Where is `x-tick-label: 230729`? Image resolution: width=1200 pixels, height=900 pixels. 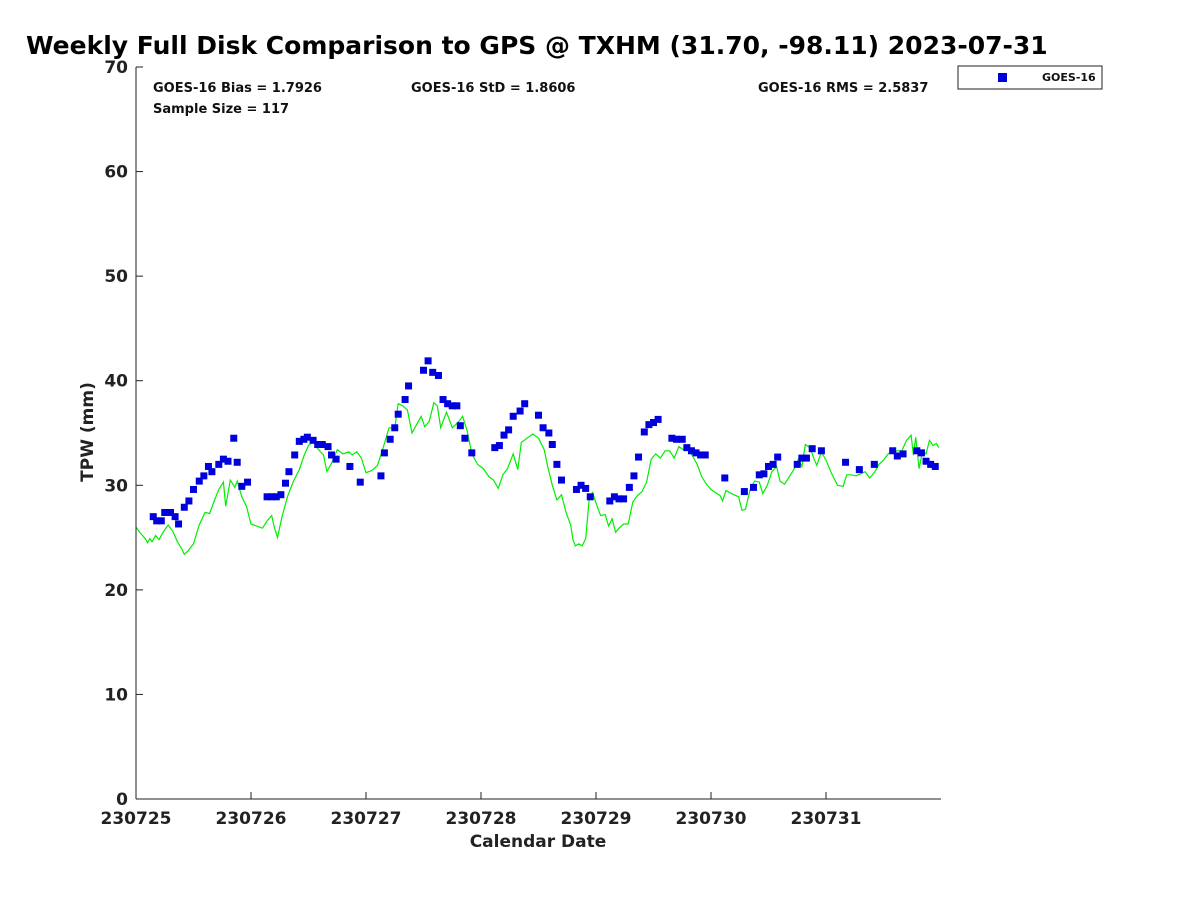 x-tick-label: 230729 is located at coordinates (596, 819).